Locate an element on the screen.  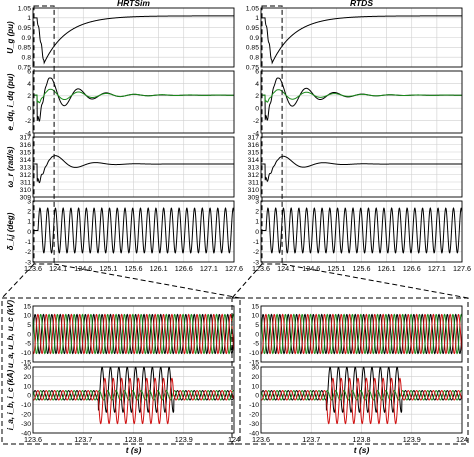
y-tick-label: 313 is located at coordinates (254, 167).